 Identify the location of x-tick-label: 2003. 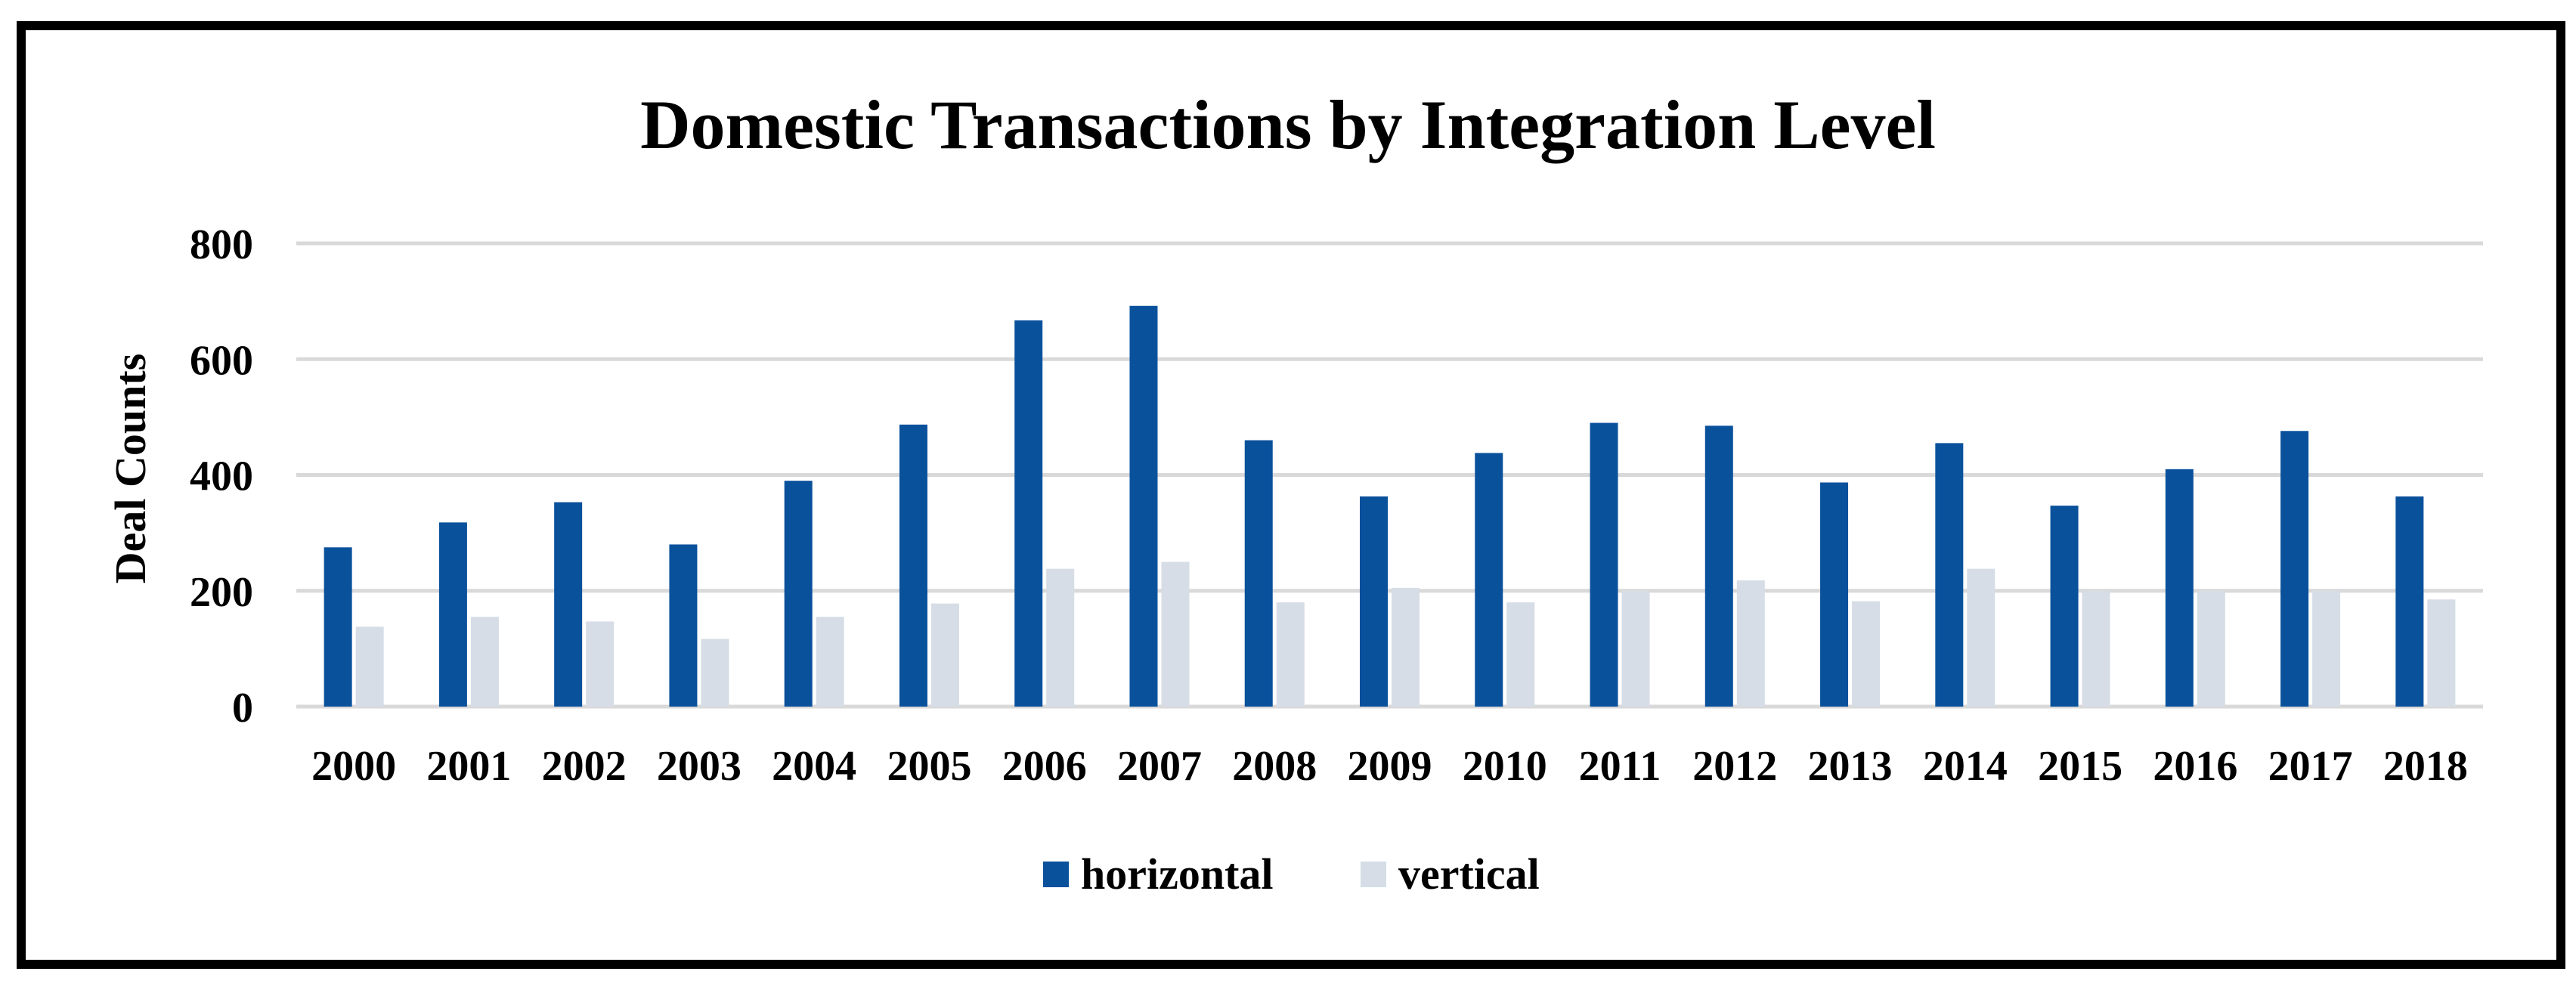
(699, 767).